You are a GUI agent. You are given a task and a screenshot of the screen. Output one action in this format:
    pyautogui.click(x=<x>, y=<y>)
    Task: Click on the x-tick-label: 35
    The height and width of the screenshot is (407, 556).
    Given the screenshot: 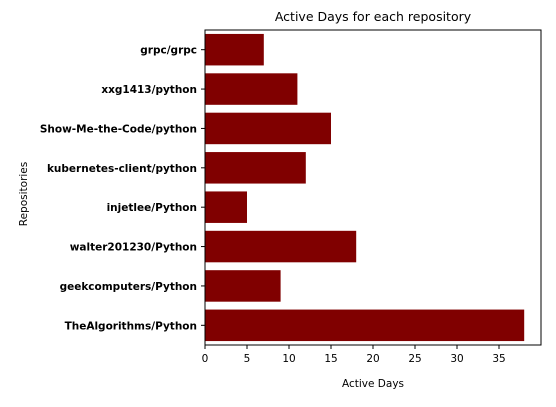 What is the action you would take?
    pyautogui.click(x=498, y=359)
    